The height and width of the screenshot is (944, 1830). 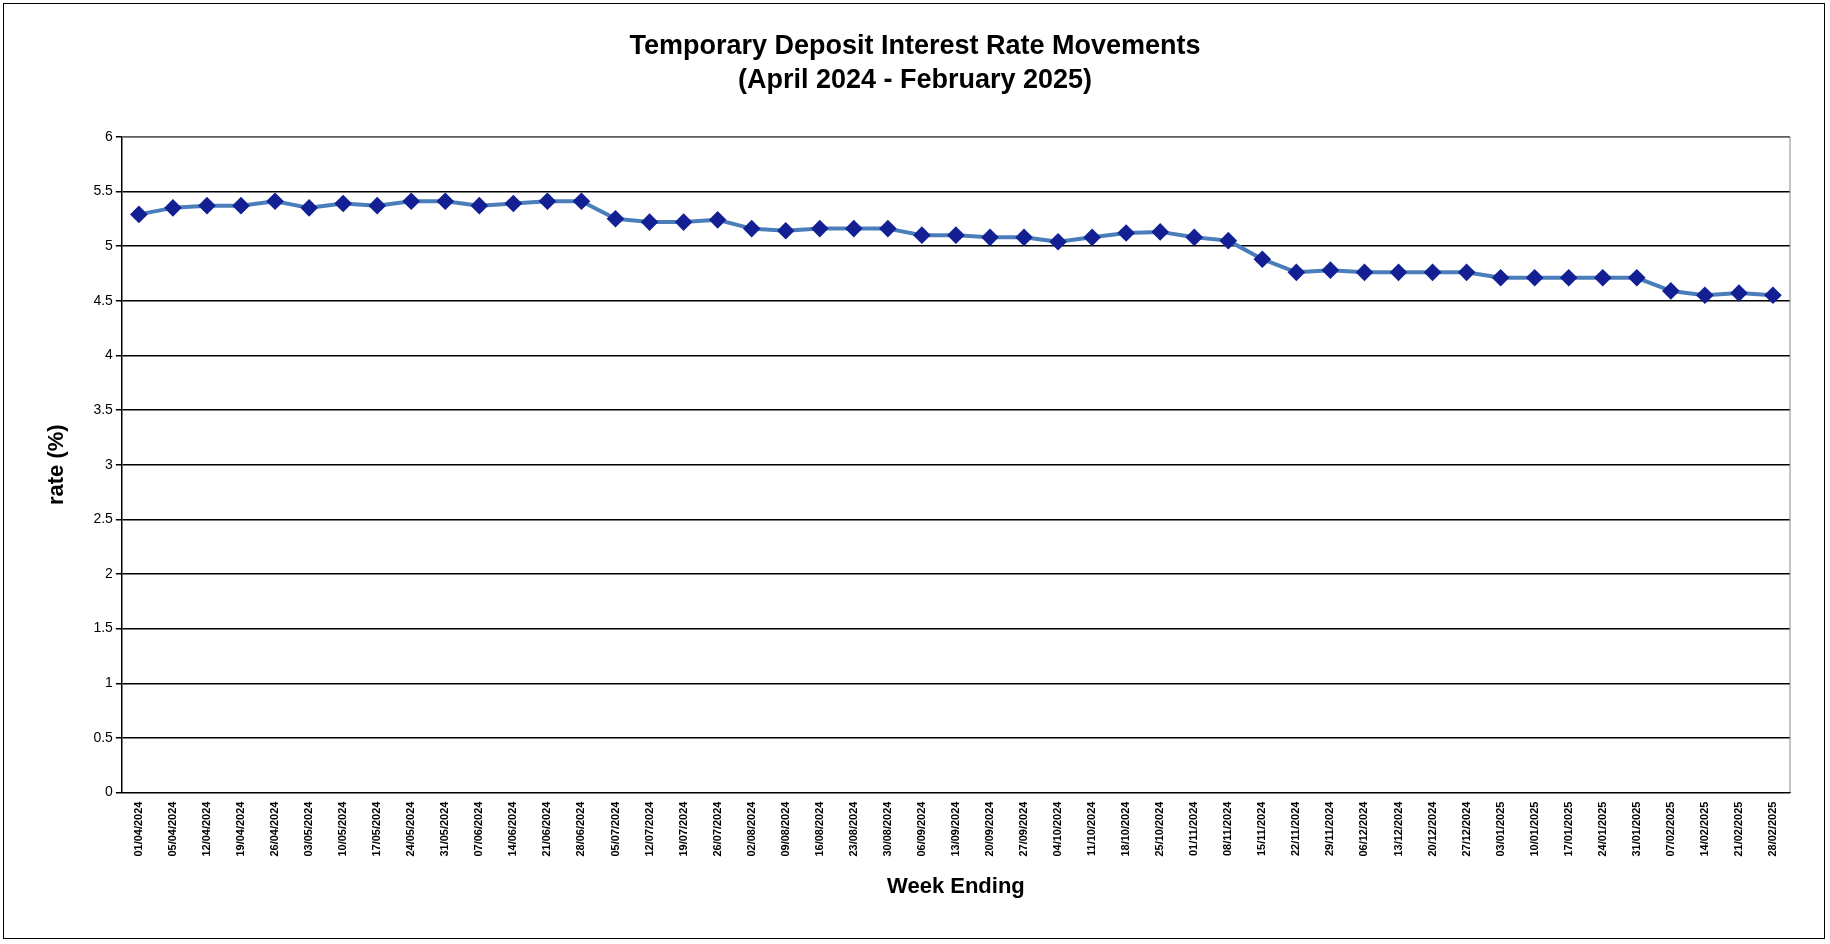 I want to click on x-tick-label: 12/07/2024, so click(x=648, y=828).